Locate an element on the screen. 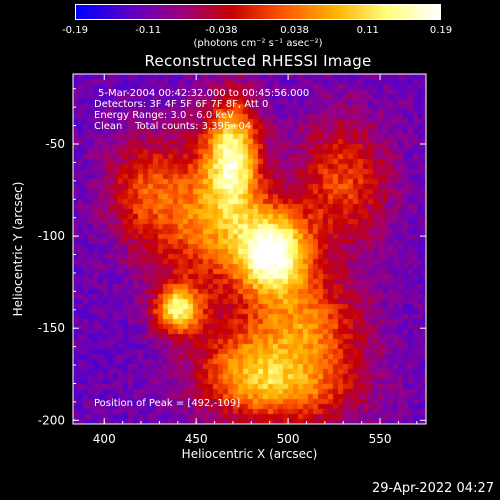 The height and width of the screenshot is (500, 500). clean-total-counts: Clean Total counts: 3.39E+04 is located at coordinates (173, 126).